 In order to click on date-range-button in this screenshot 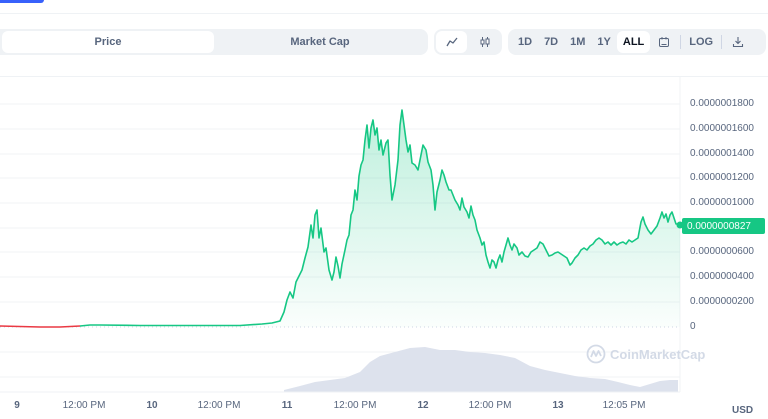, I will do `click(664, 42)`.